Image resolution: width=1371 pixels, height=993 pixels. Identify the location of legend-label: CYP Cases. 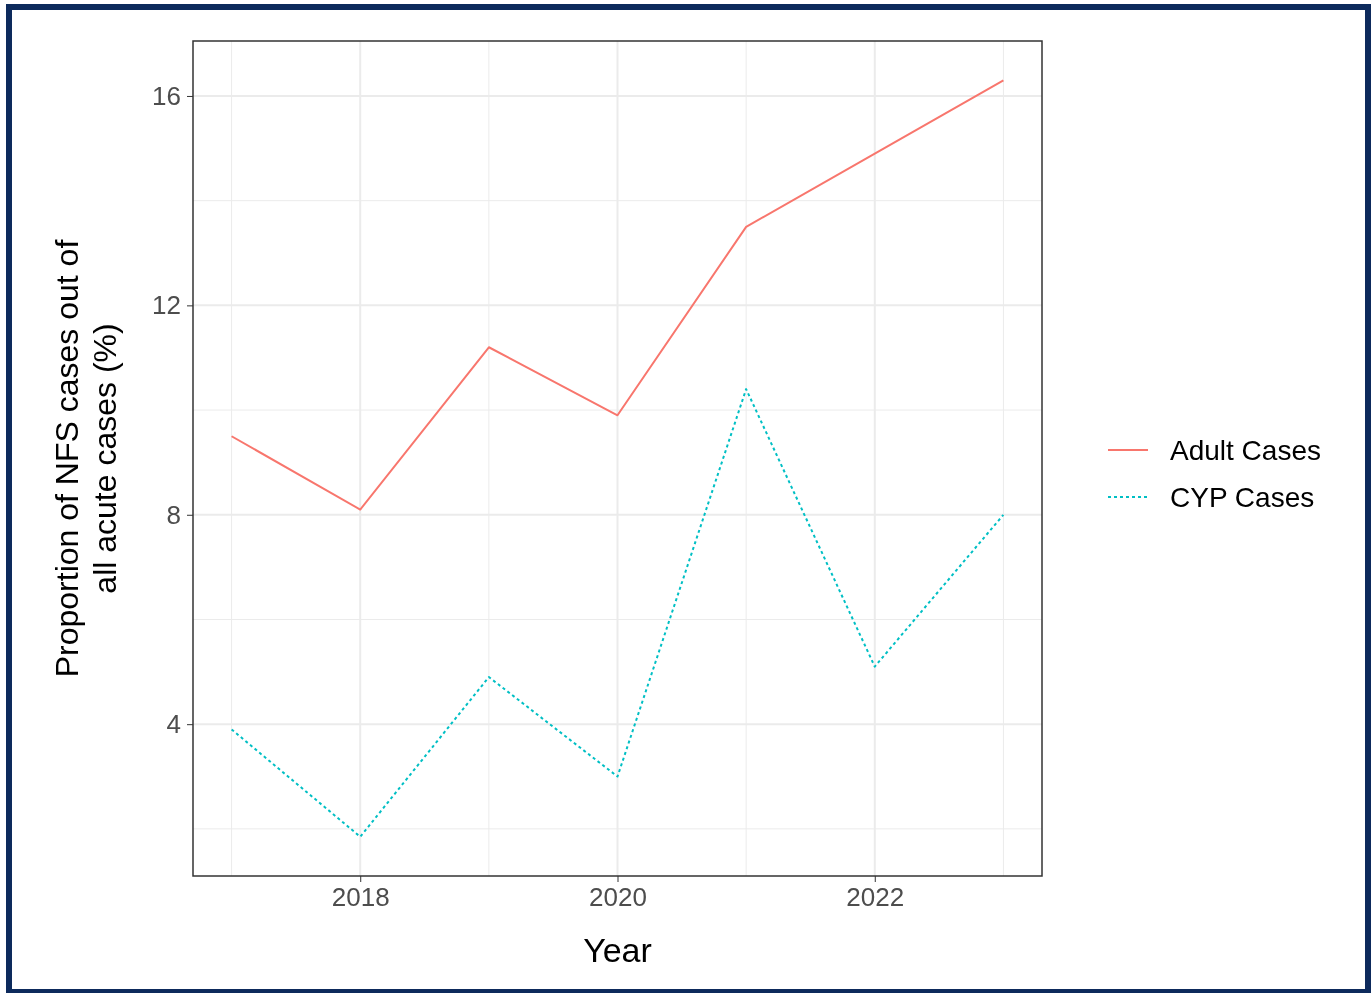
(1242, 497).